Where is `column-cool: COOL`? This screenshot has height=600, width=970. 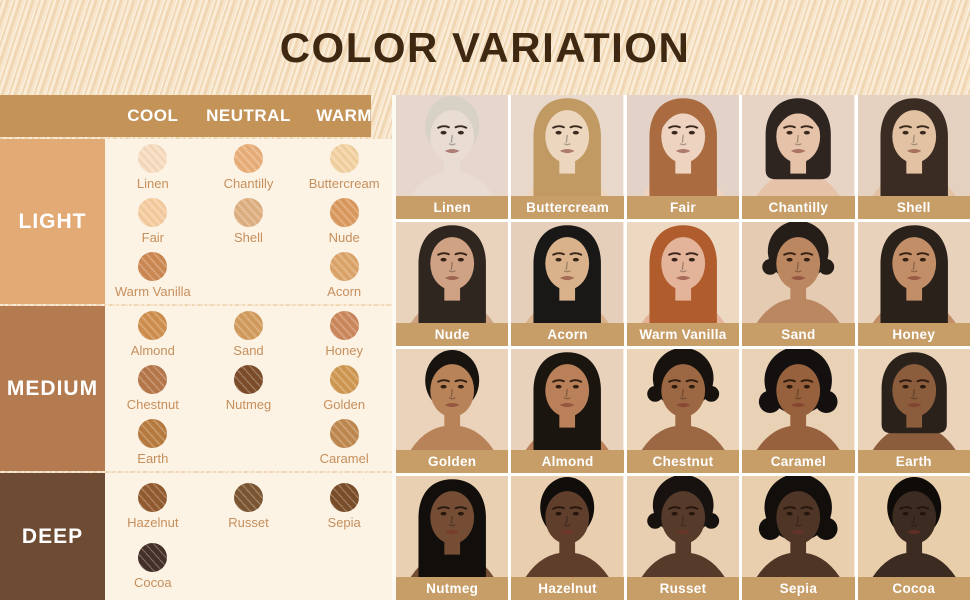
column-cool: COOL is located at coordinates (153, 115).